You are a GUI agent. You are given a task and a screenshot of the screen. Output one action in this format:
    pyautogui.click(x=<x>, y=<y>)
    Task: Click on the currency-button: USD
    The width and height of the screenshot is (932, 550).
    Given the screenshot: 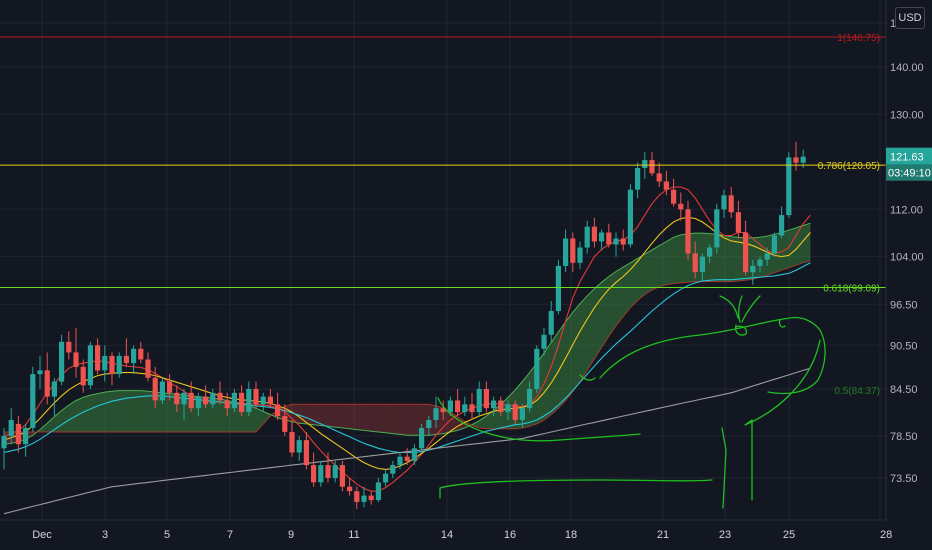 What is the action you would take?
    pyautogui.click(x=910, y=18)
    